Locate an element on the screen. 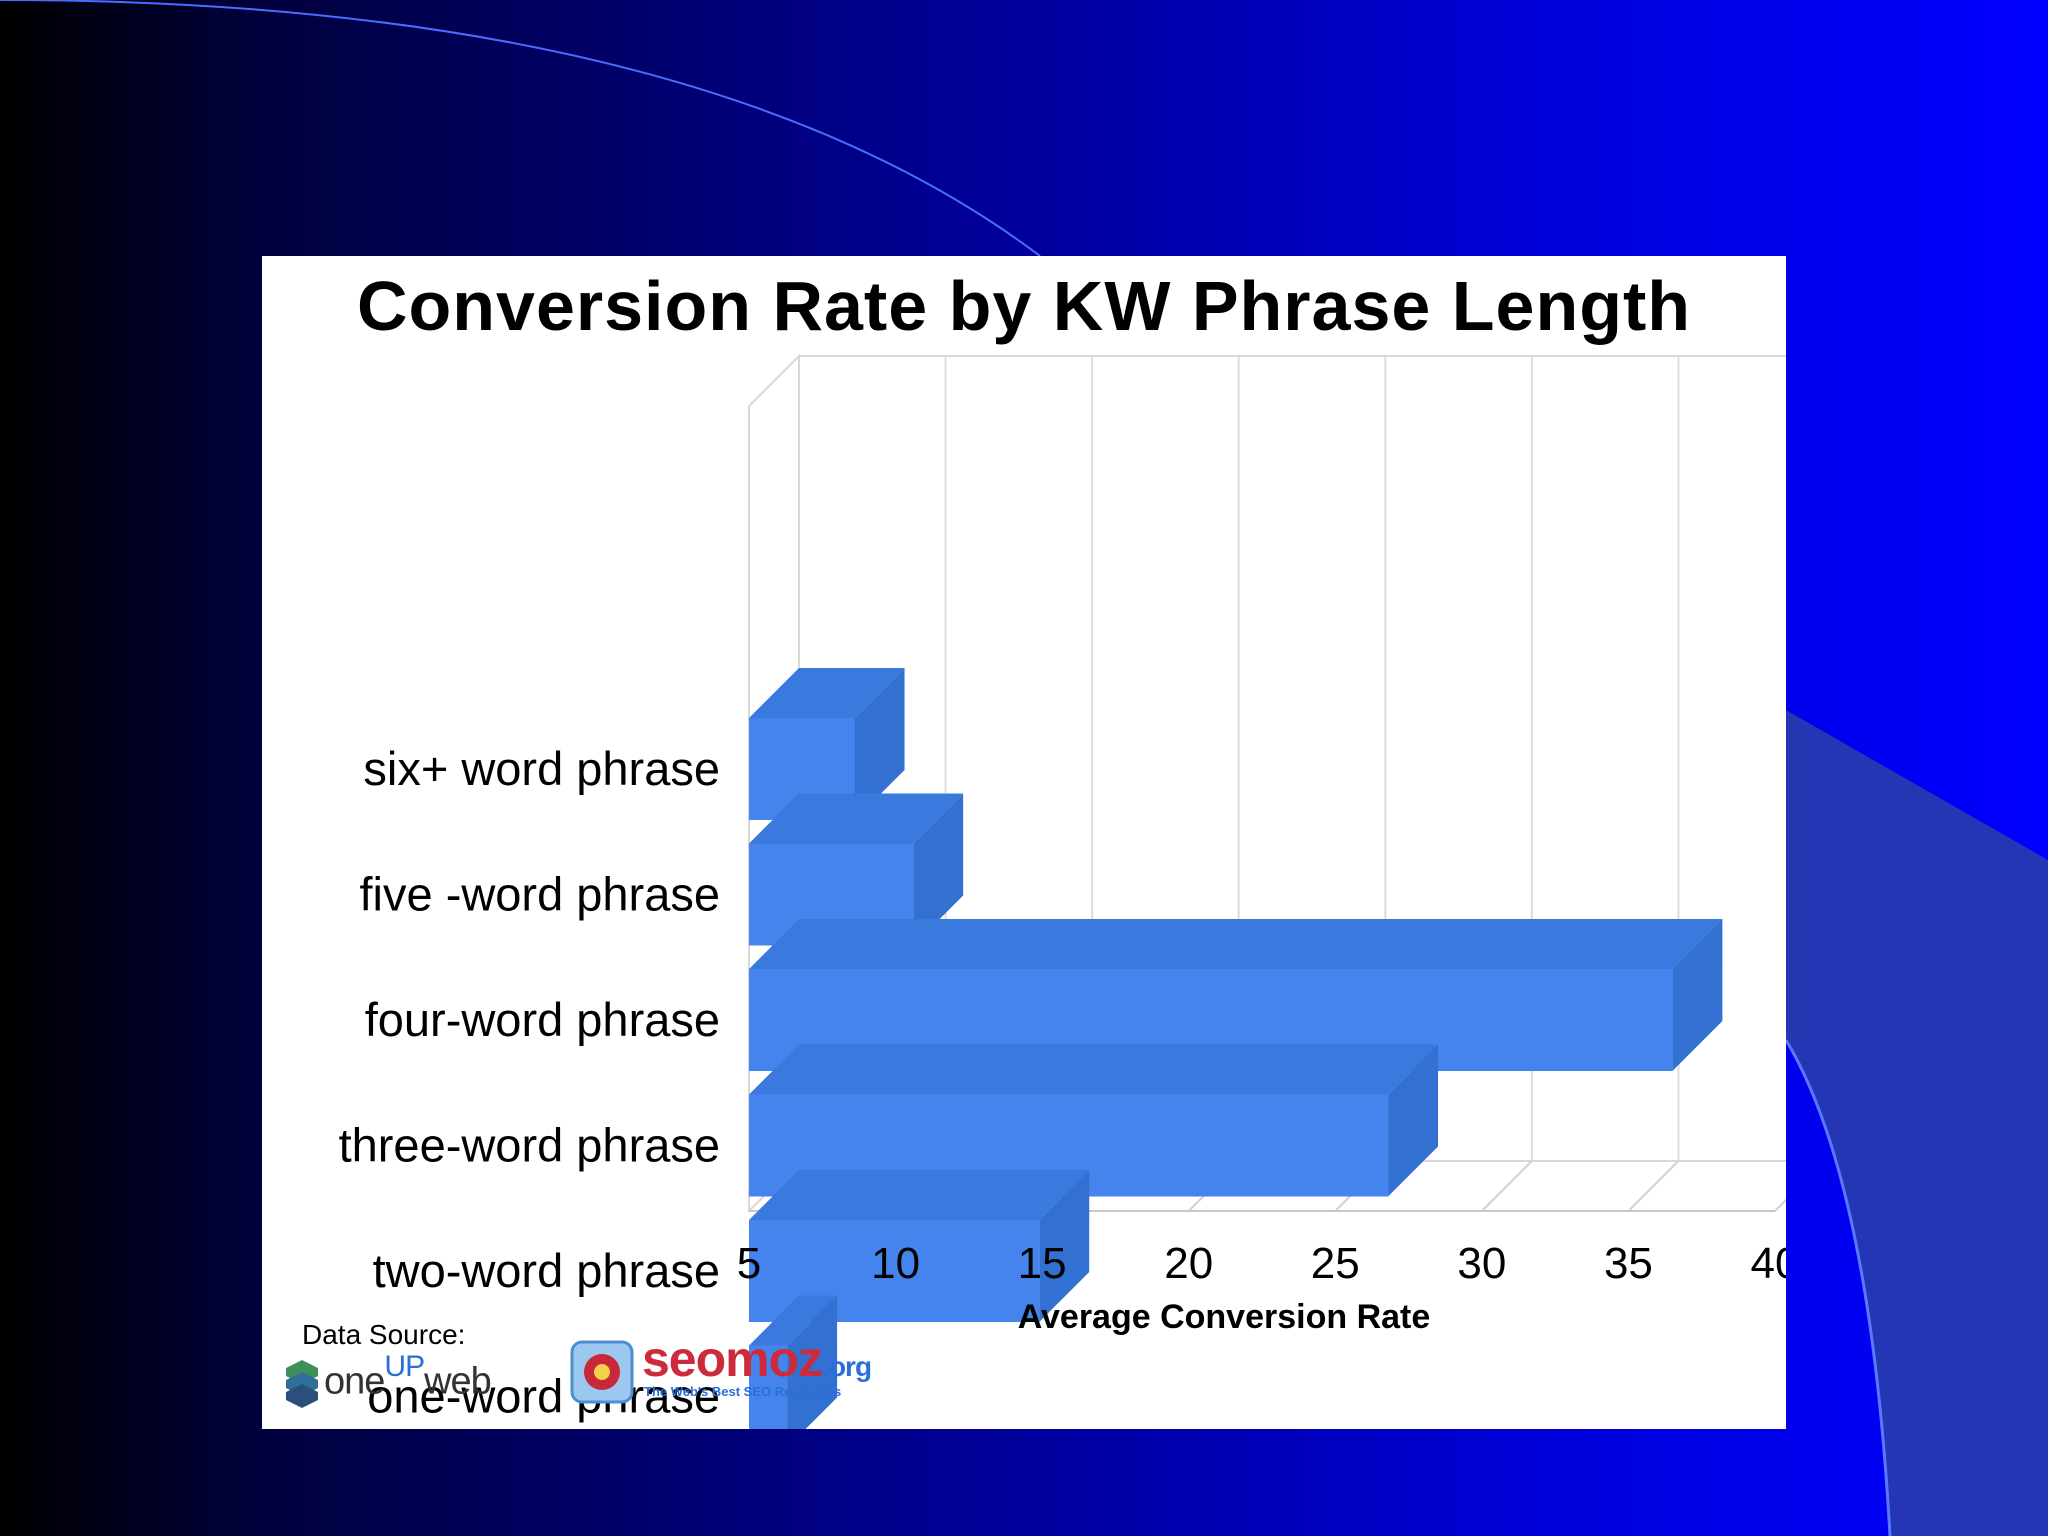 This screenshot has width=2048, height=1536. oneupweb-logo: oneUPweb is located at coordinates (408, 1376).